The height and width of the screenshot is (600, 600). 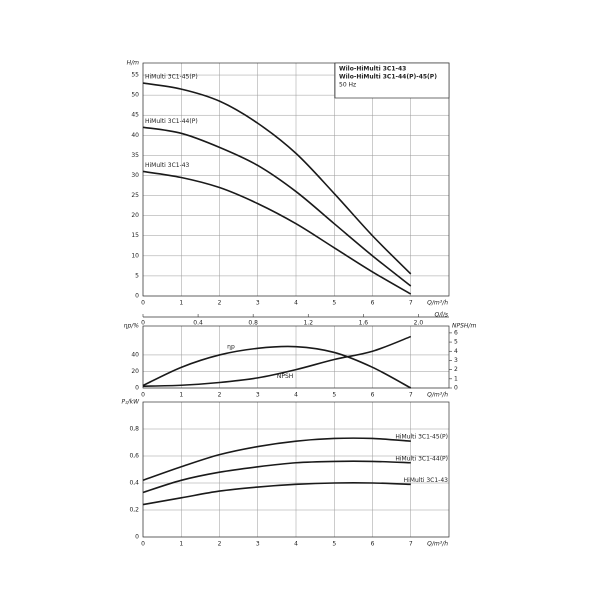 I want to click on y-tick-label: 15, so click(x=135, y=235).